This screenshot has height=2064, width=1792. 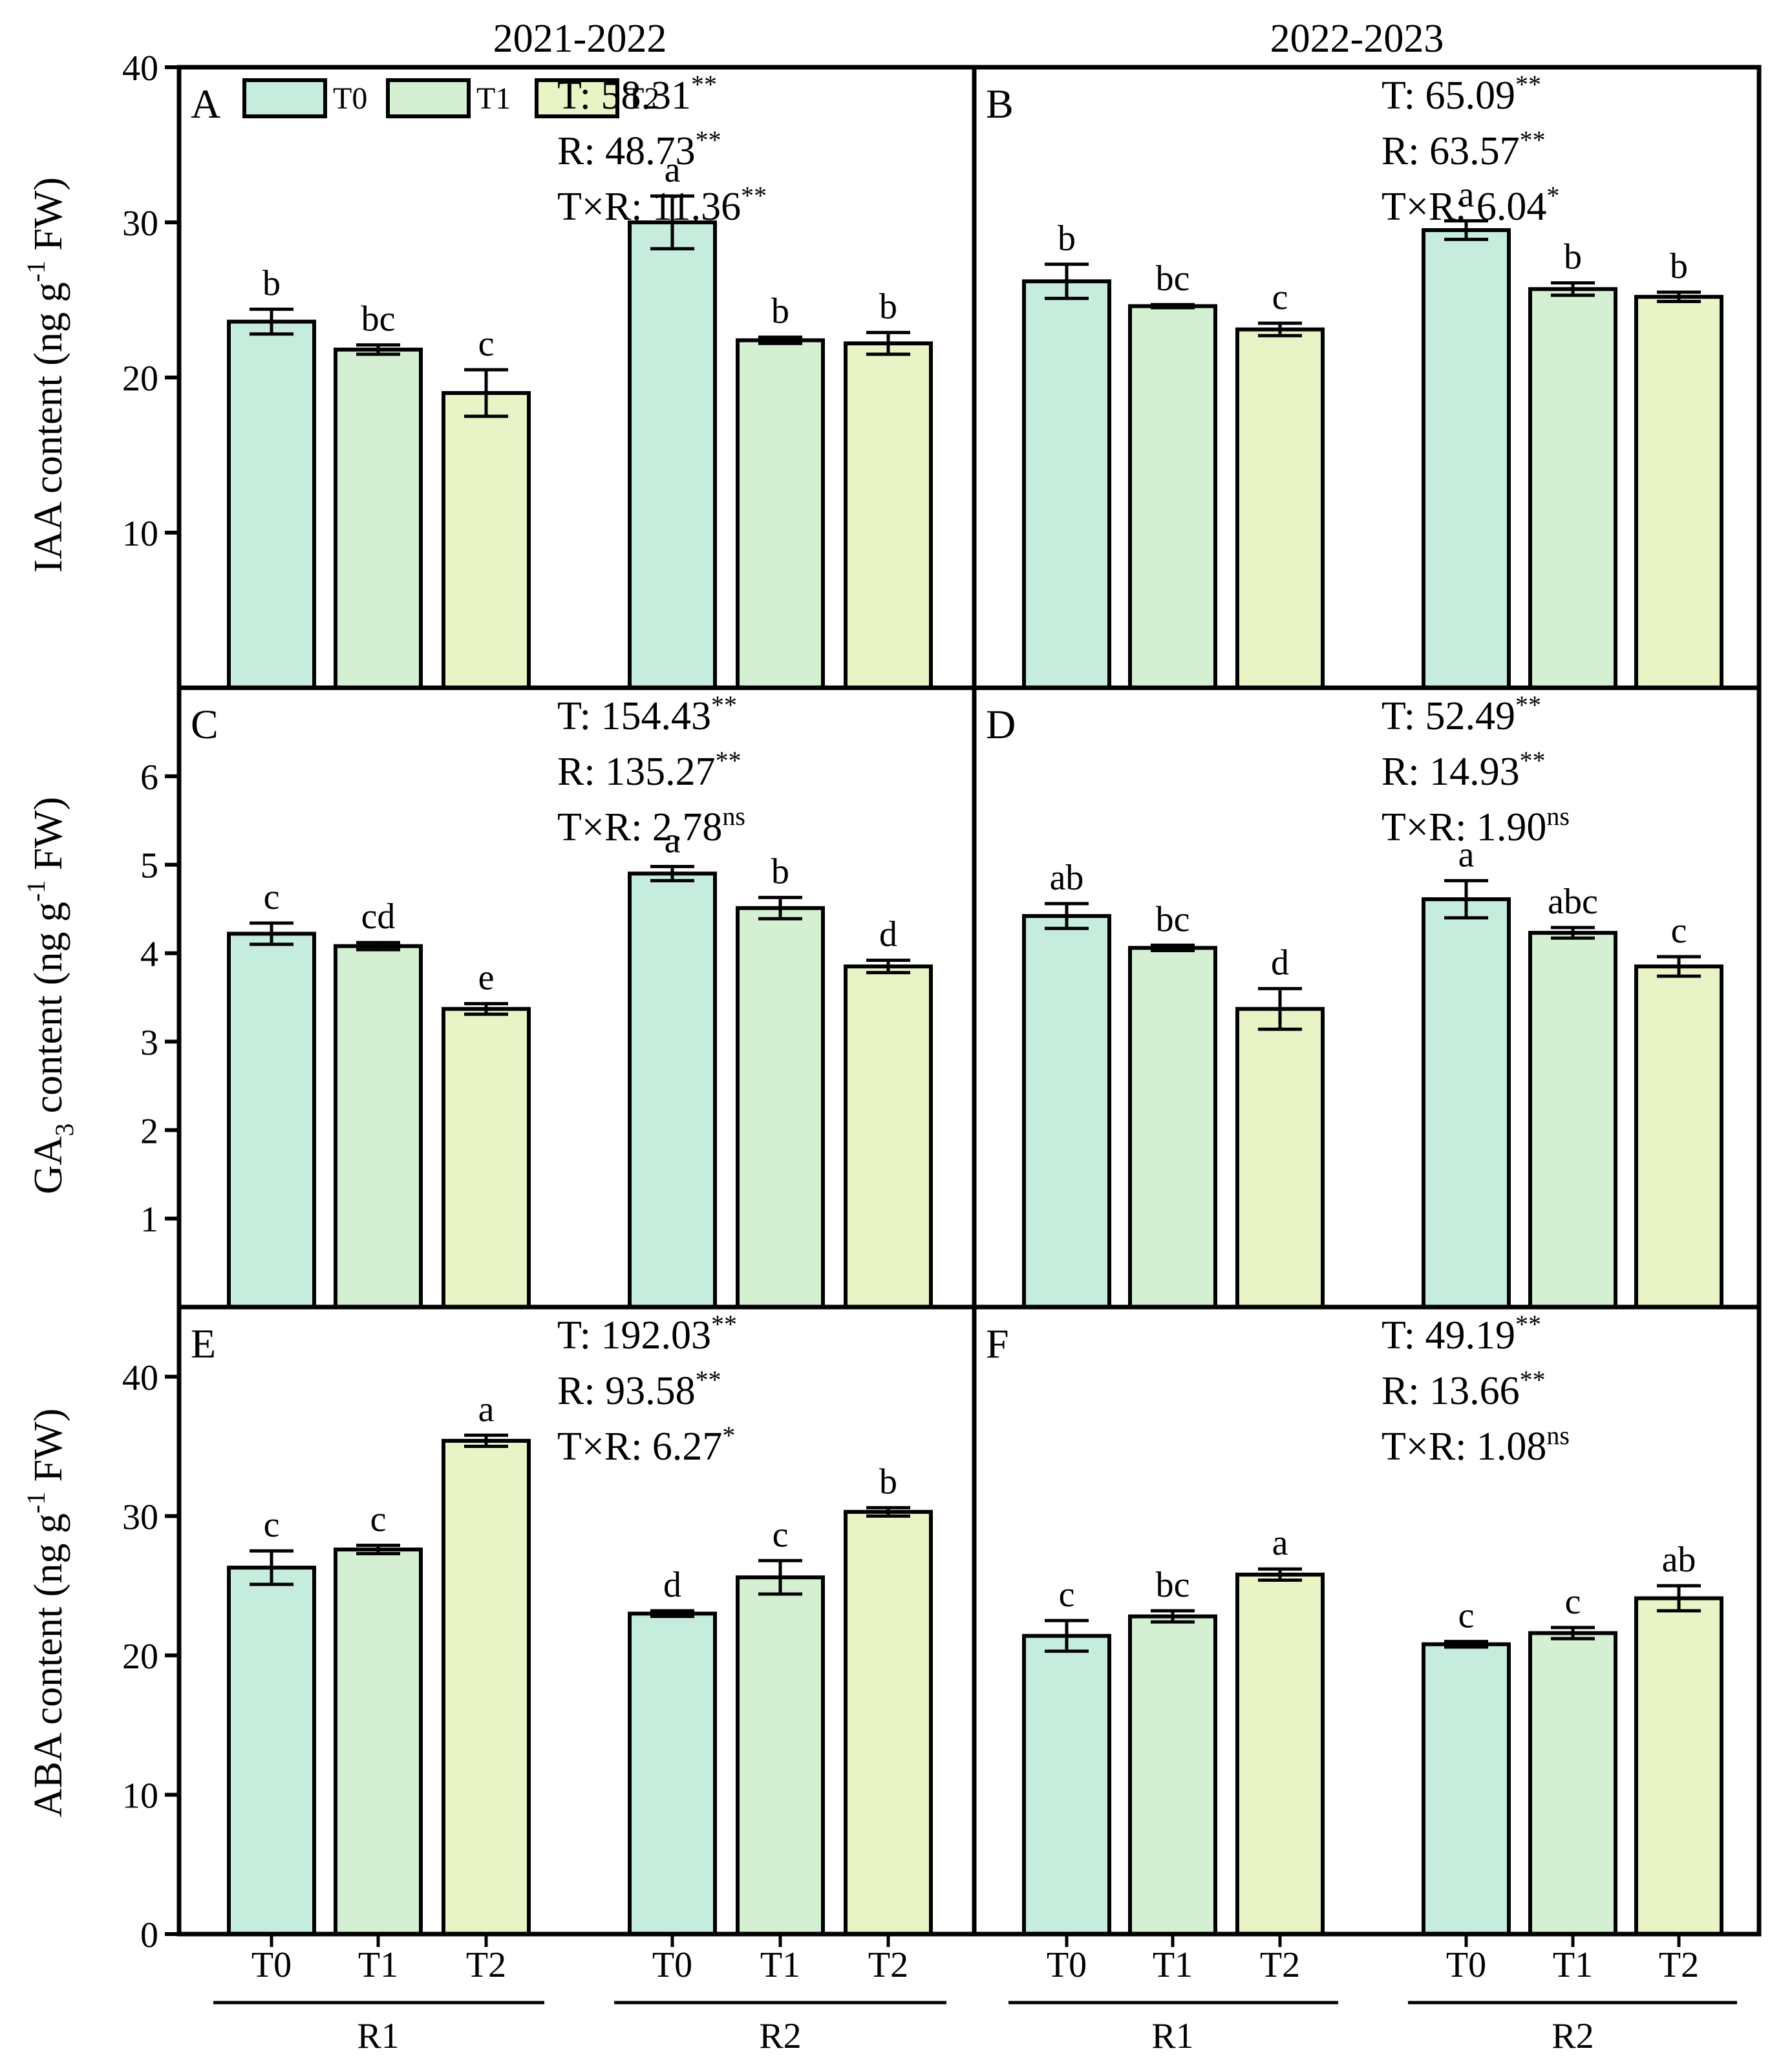 What do you see at coordinates (149, 778) in the screenshot?
I see `y-tick-label: 6` at bounding box center [149, 778].